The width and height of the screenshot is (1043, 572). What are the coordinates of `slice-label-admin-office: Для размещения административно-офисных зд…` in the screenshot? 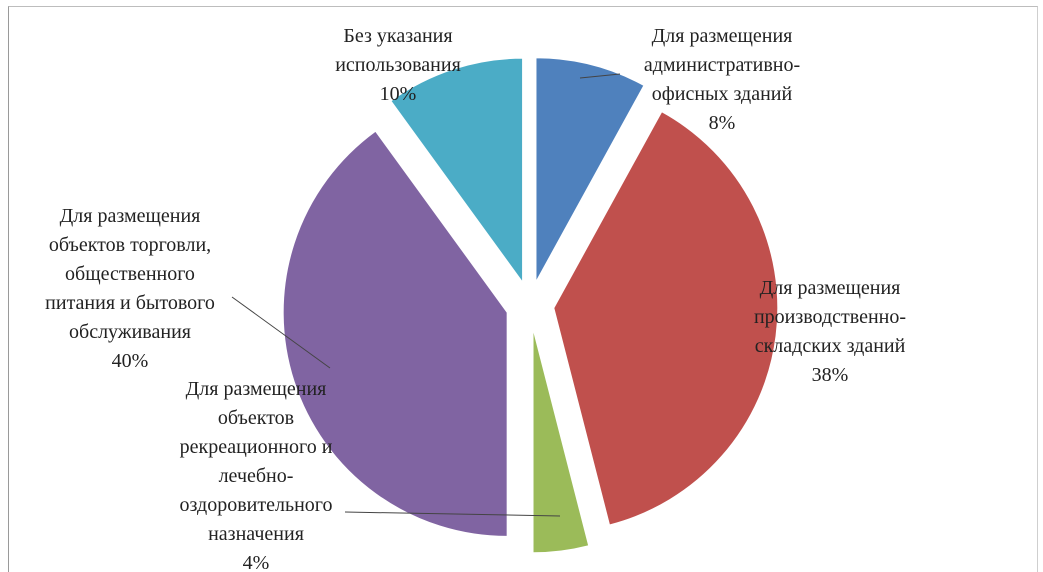 It's located at (722, 79).